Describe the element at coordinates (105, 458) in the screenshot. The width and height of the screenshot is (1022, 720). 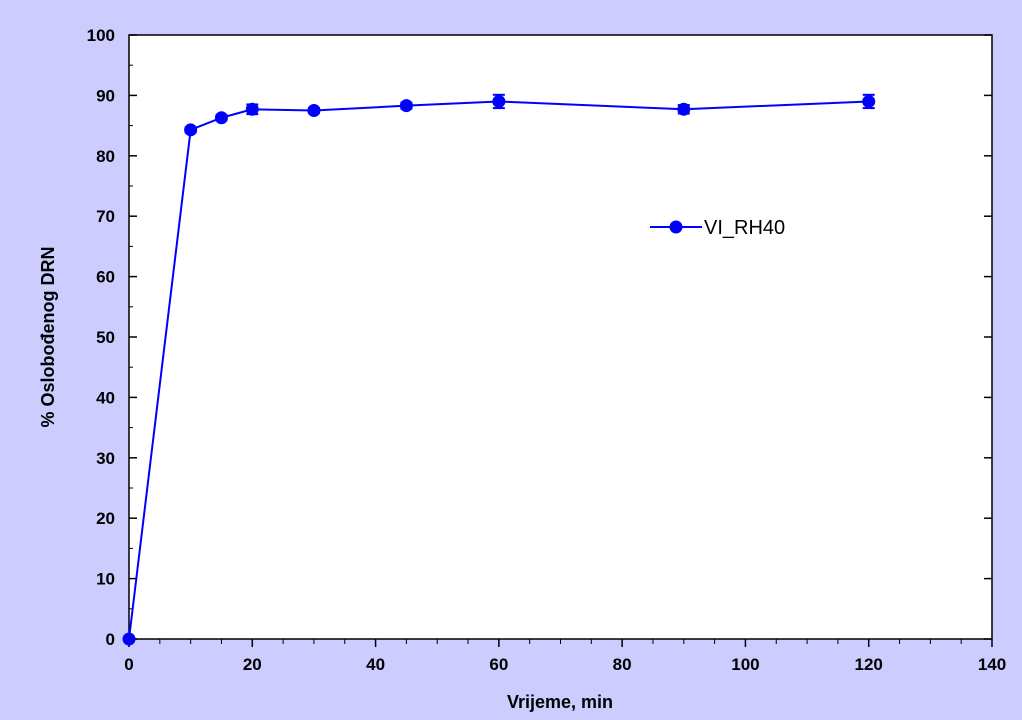
I see `y-tick-label: 30` at that location.